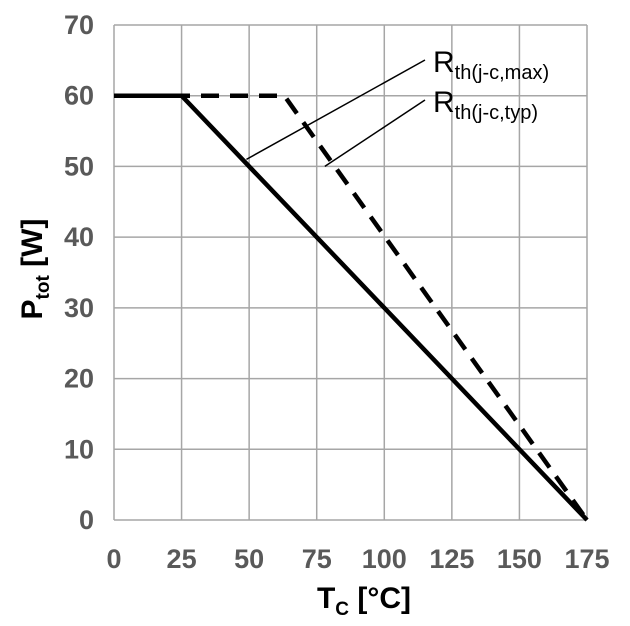  What do you see at coordinates (79, 379) in the screenshot?
I see `y-tick-label: 20` at bounding box center [79, 379].